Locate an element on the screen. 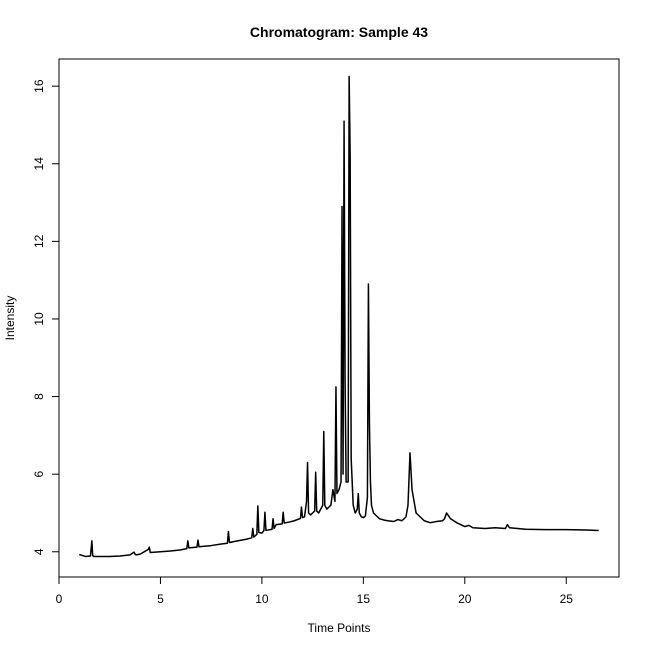 This screenshot has height=650, width=650. x-axis: 0 5 10 15 20 25 is located at coordinates (315, 591).